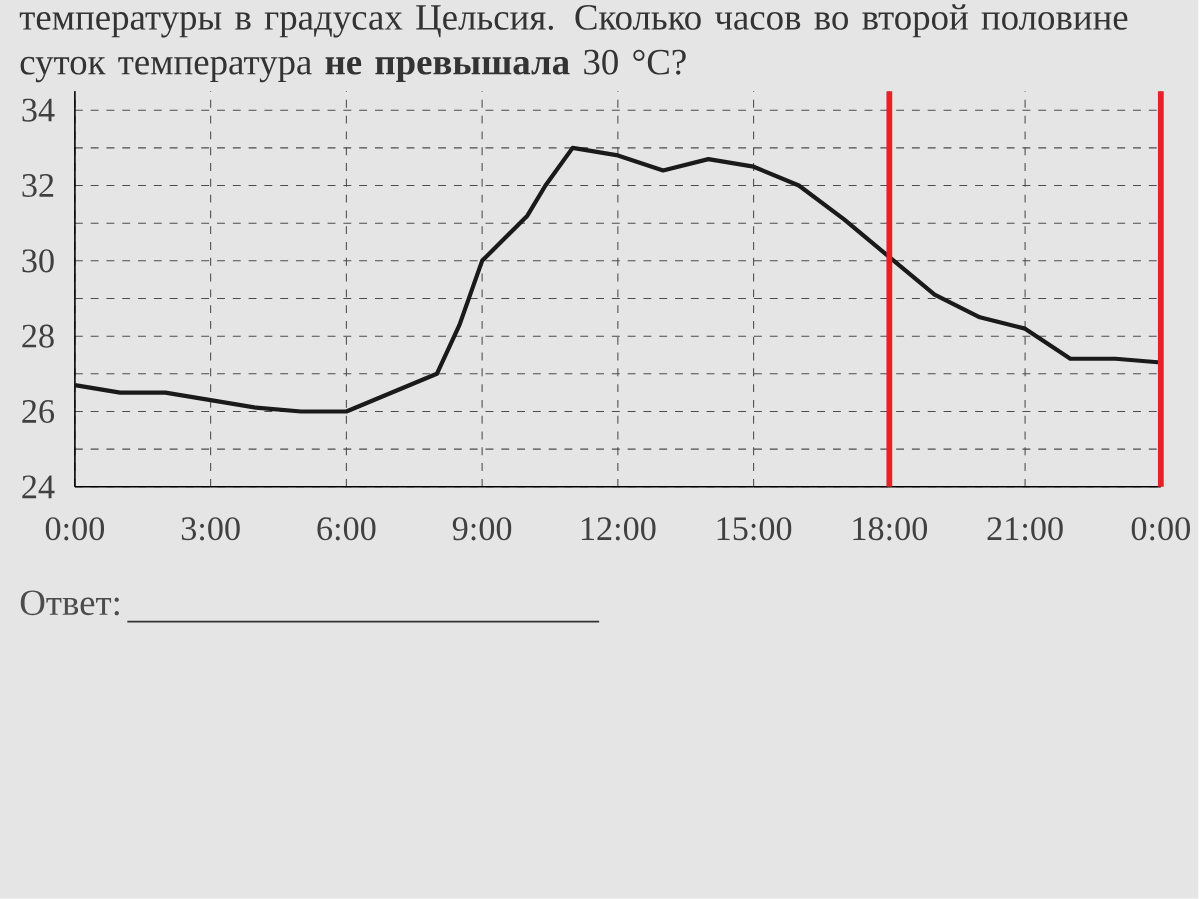  What do you see at coordinates (69, 603) in the screenshot?
I see `text: Ответ:` at bounding box center [69, 603].